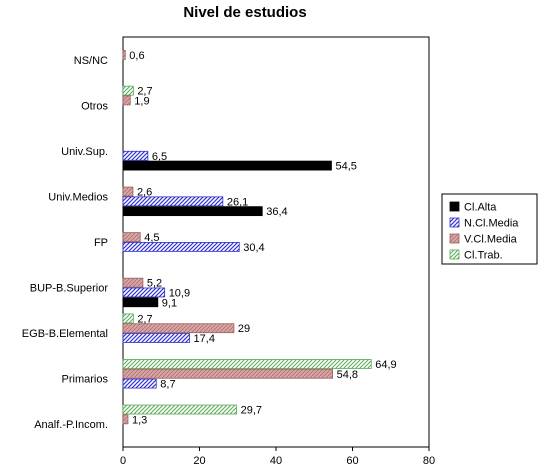 This screenshot has width=555, height=473. Describe the element at coordinates (192, 211) in the screenshot. I see `bar-cl-alta-univ-medios` at that location.